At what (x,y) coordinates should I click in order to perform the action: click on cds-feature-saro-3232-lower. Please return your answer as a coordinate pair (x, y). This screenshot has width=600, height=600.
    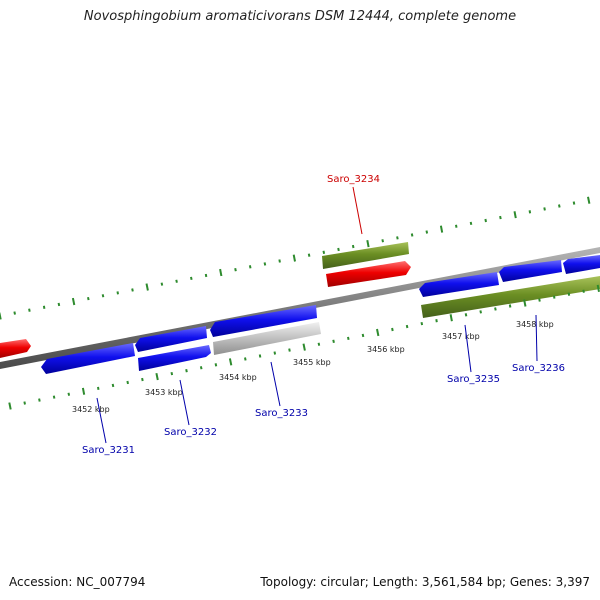
    Looking at the image, I should click on (174, 358).